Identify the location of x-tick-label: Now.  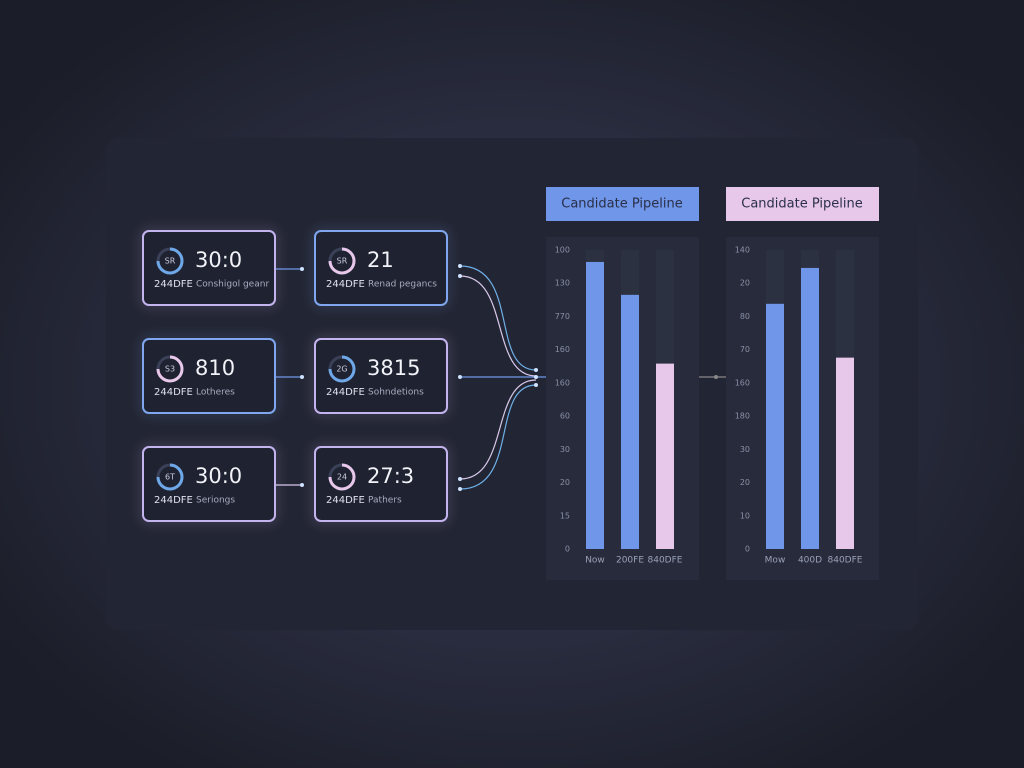
(595, 561).